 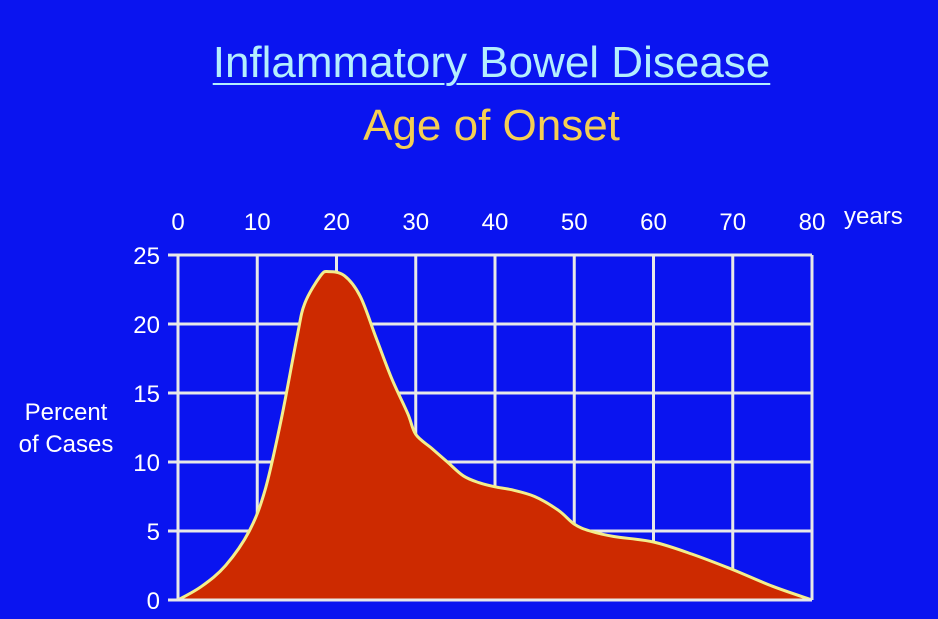 I want to click on x-tick-label: 50, so click(x=574, y=222).